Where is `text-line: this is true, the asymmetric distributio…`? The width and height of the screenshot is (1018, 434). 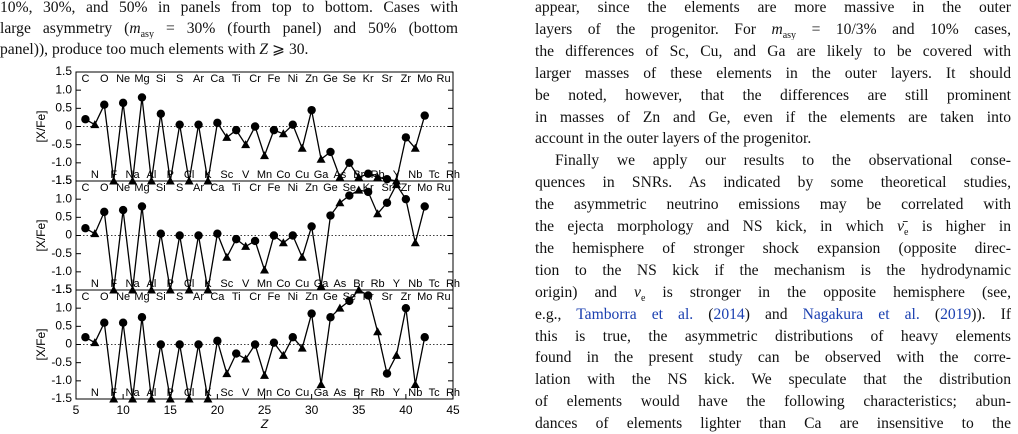 text-line: this is true, the asymmetric distributio… is located at coordinates (773, 337).